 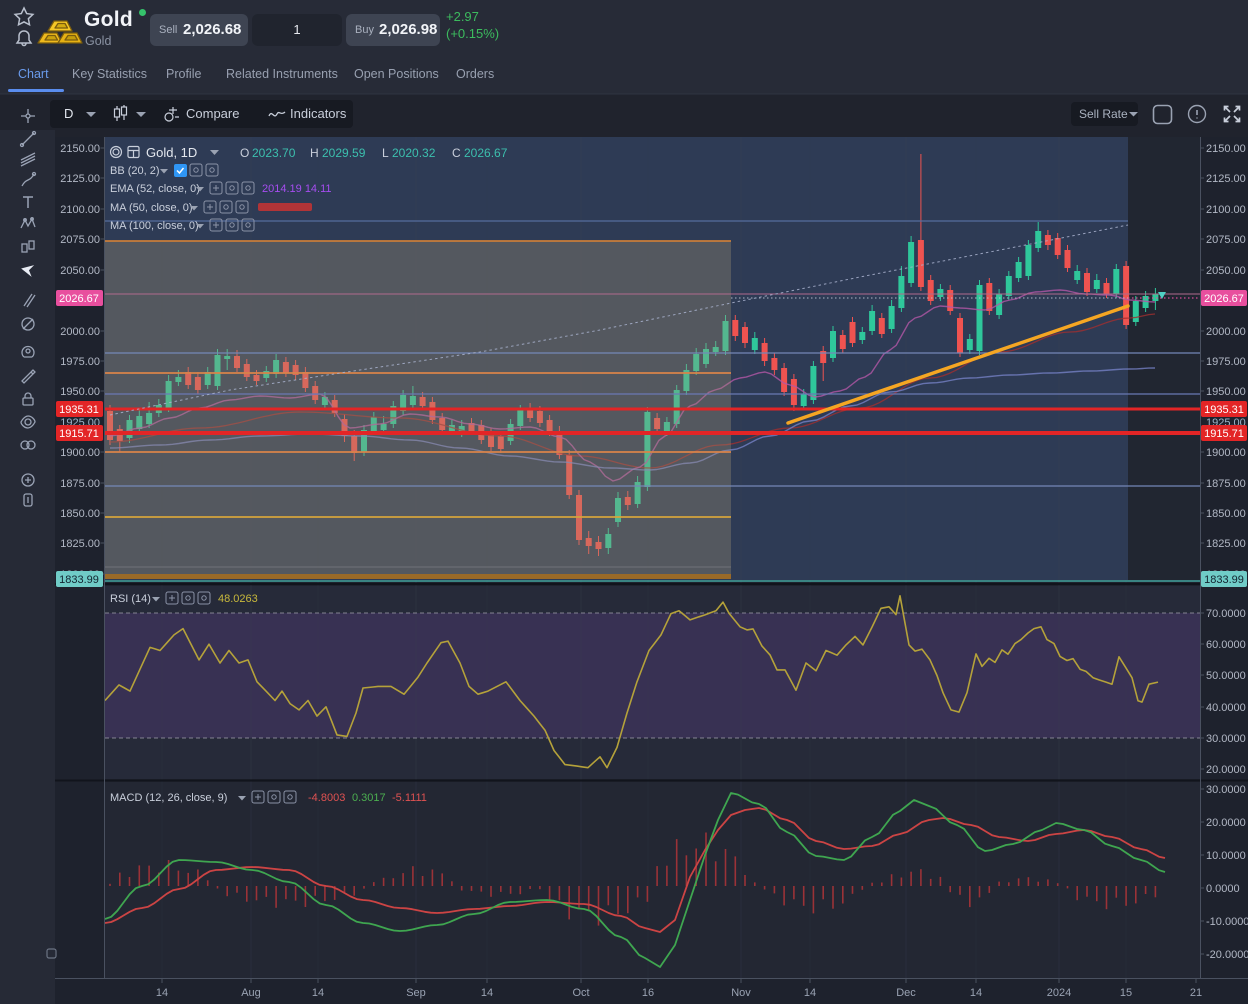 I want to click on svg-text: 48.0263, so click(x=238, y=599).